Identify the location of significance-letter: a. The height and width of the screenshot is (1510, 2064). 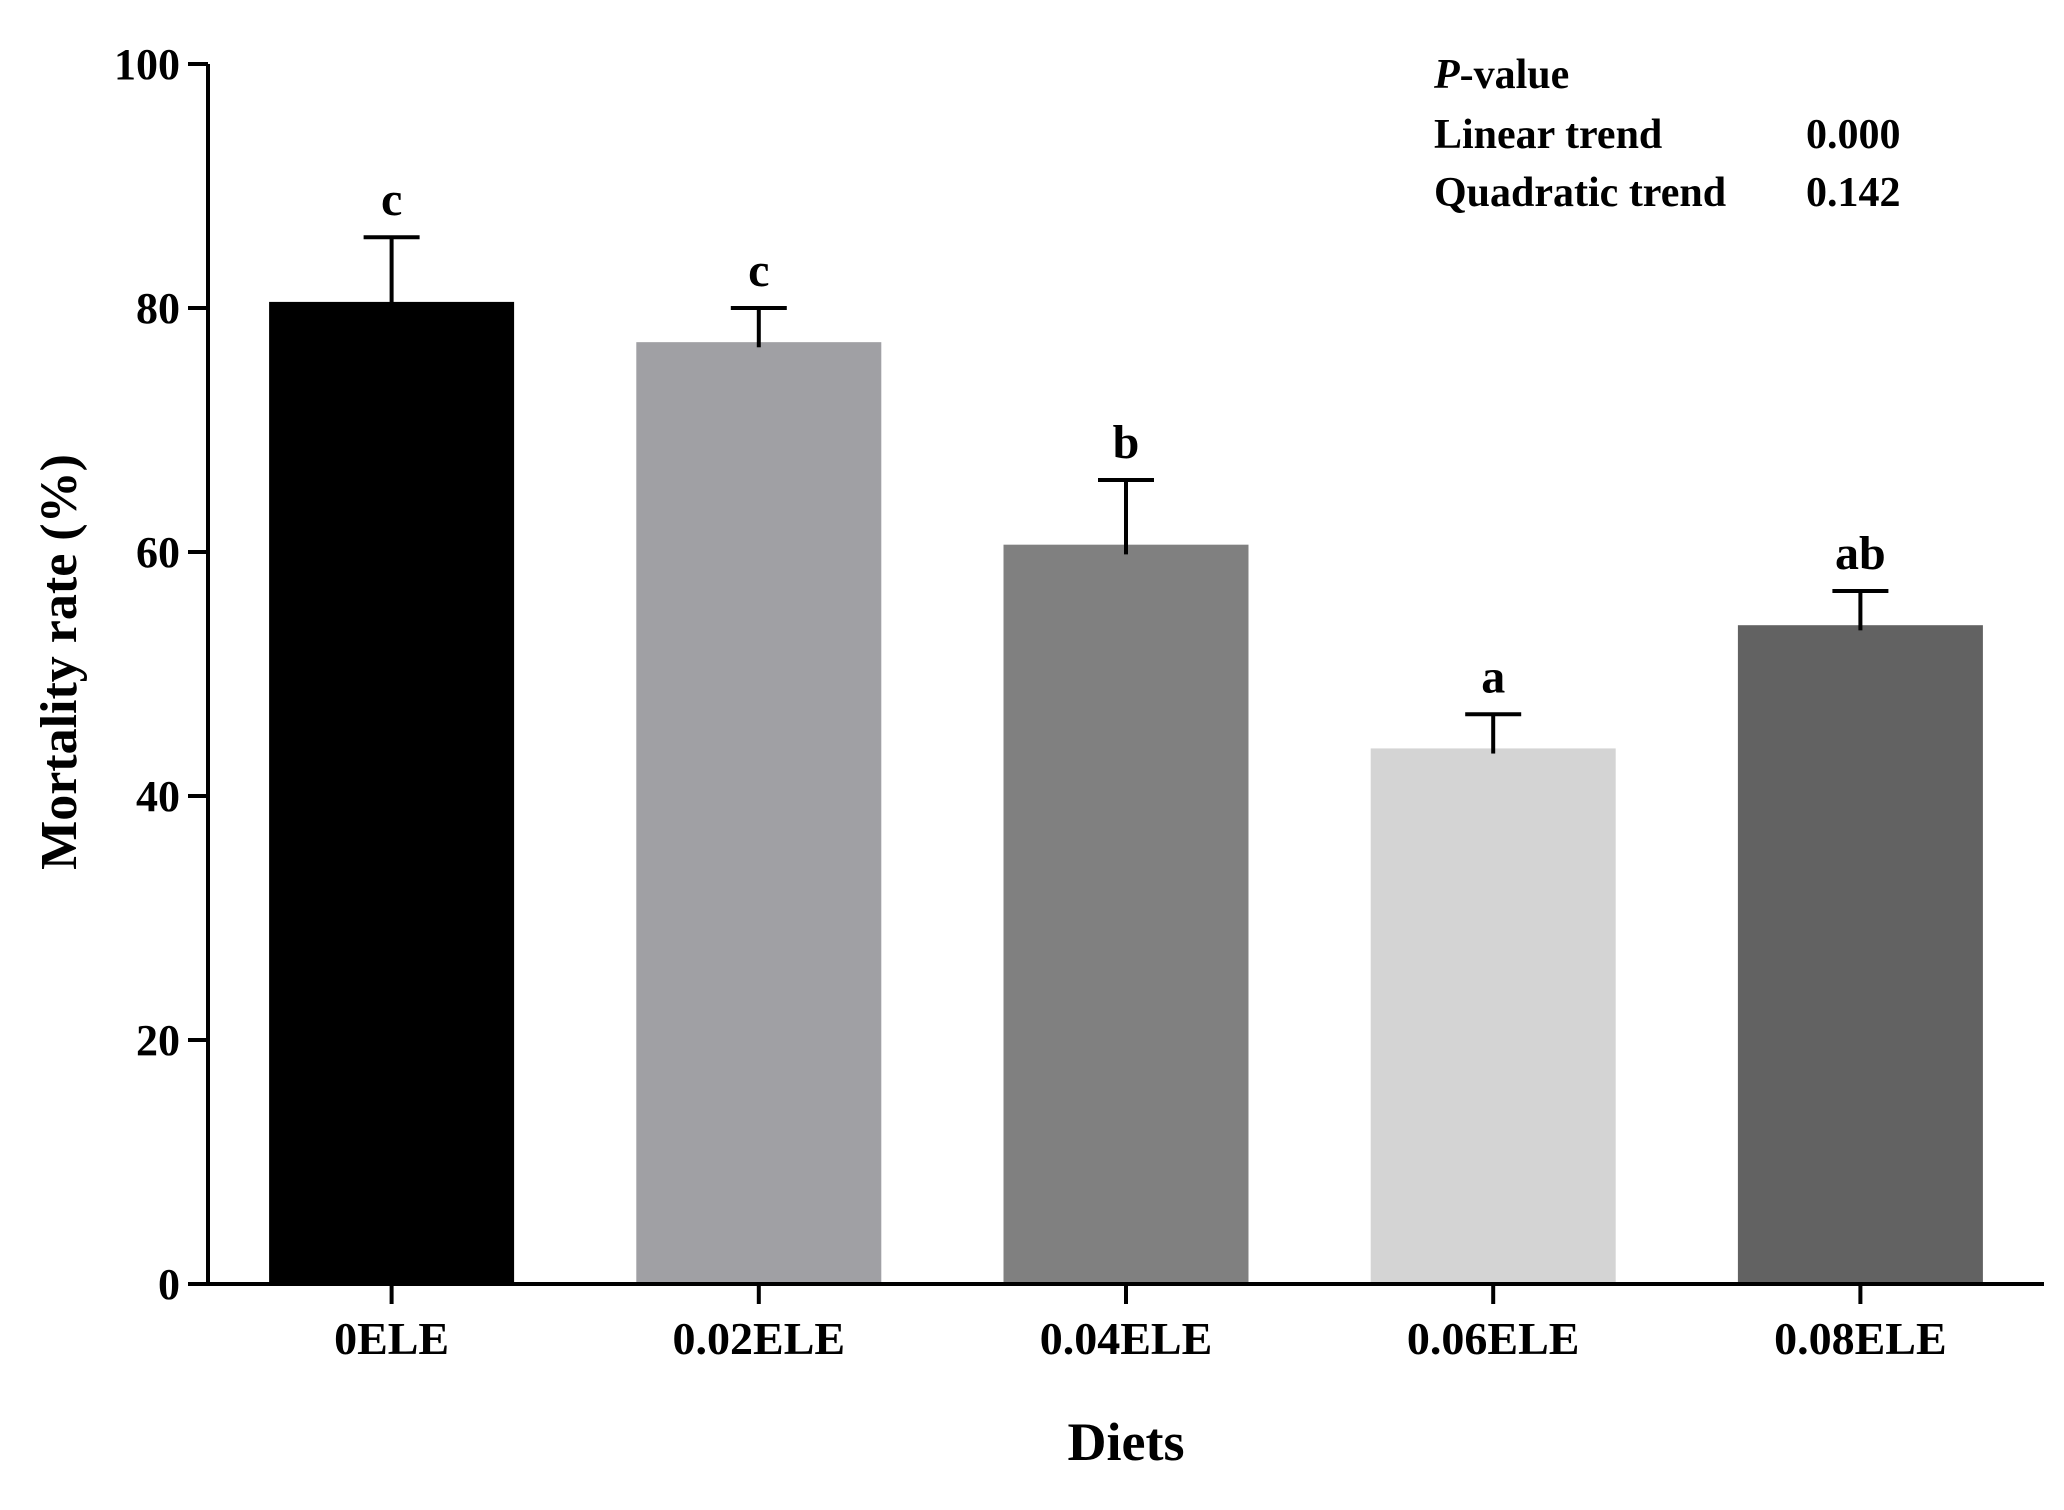
(1493, 676).